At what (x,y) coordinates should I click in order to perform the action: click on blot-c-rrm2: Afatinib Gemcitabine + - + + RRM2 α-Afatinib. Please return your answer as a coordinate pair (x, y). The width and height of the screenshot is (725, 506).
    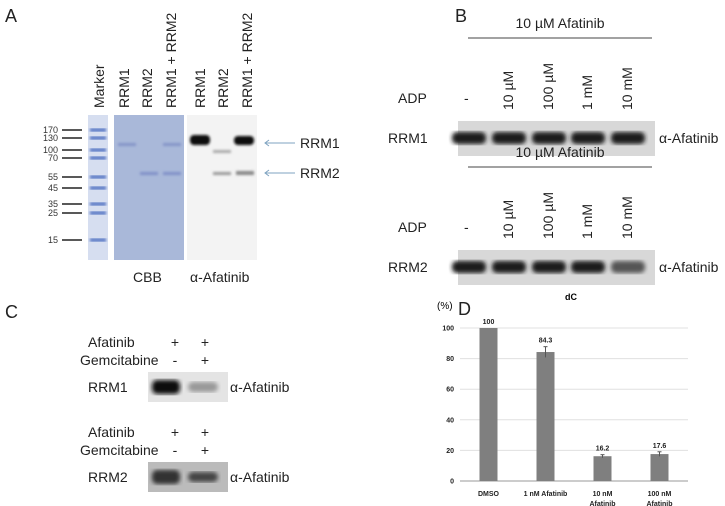
    Looking at the image, I should click on (185, 458).